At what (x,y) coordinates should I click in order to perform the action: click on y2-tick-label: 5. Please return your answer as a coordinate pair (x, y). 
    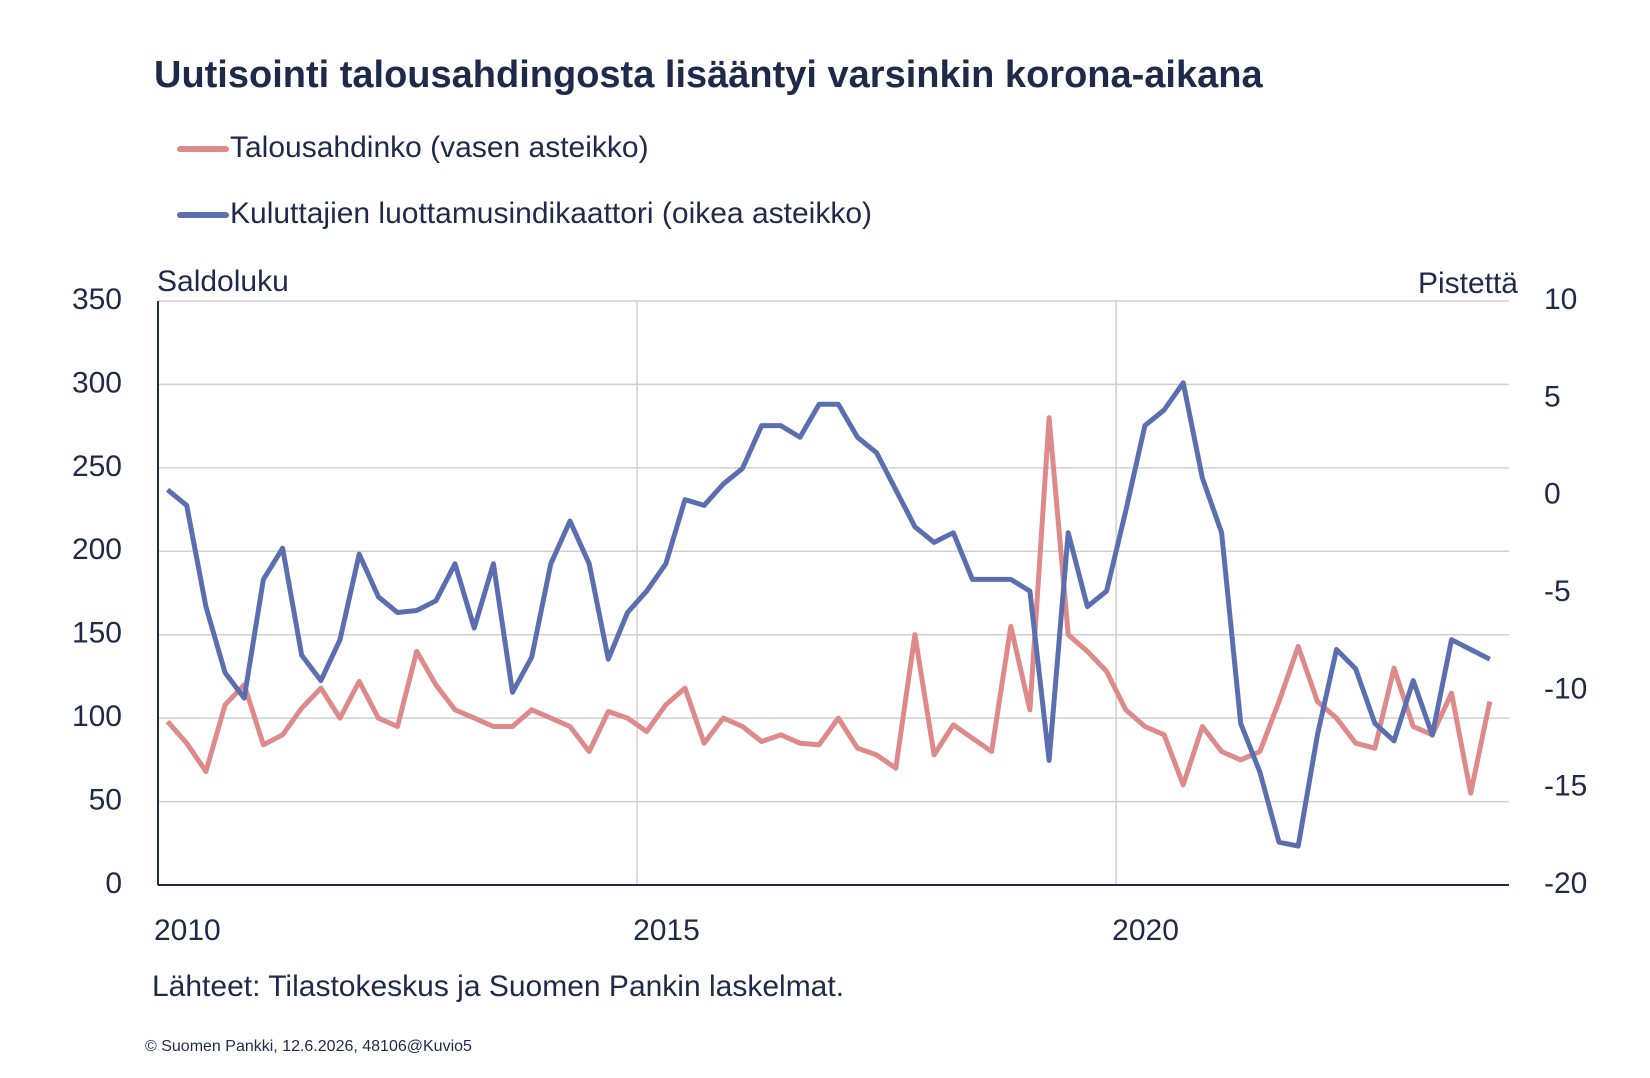
    Looking at the image, I should click on (1552, 396).